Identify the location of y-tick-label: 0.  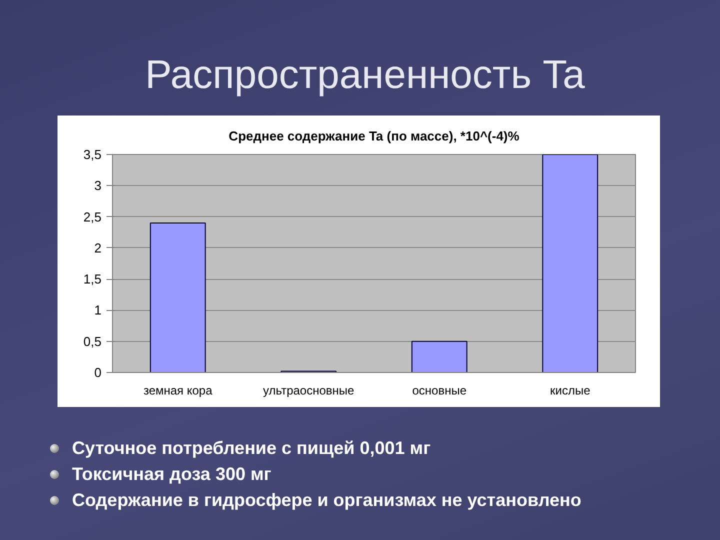
(98, 372).